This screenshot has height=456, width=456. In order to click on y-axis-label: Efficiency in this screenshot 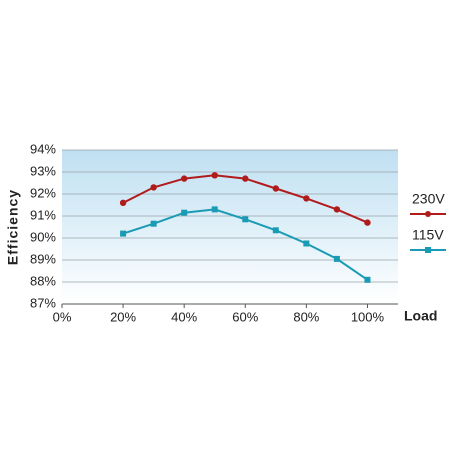, I will do `click(13, 227)`.